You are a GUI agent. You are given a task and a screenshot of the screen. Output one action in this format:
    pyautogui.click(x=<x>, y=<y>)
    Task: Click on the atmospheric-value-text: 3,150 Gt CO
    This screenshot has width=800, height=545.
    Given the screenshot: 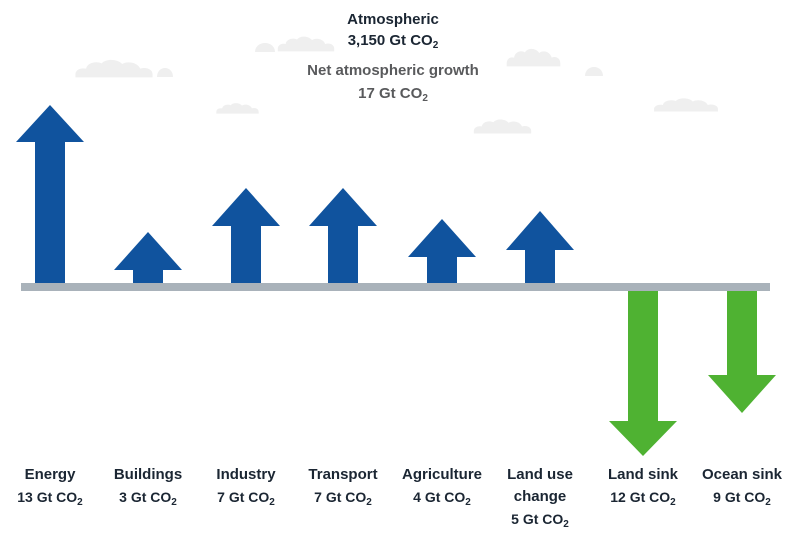 What is the action you would take?
    pyautogui.click(x=390, y=40)
    